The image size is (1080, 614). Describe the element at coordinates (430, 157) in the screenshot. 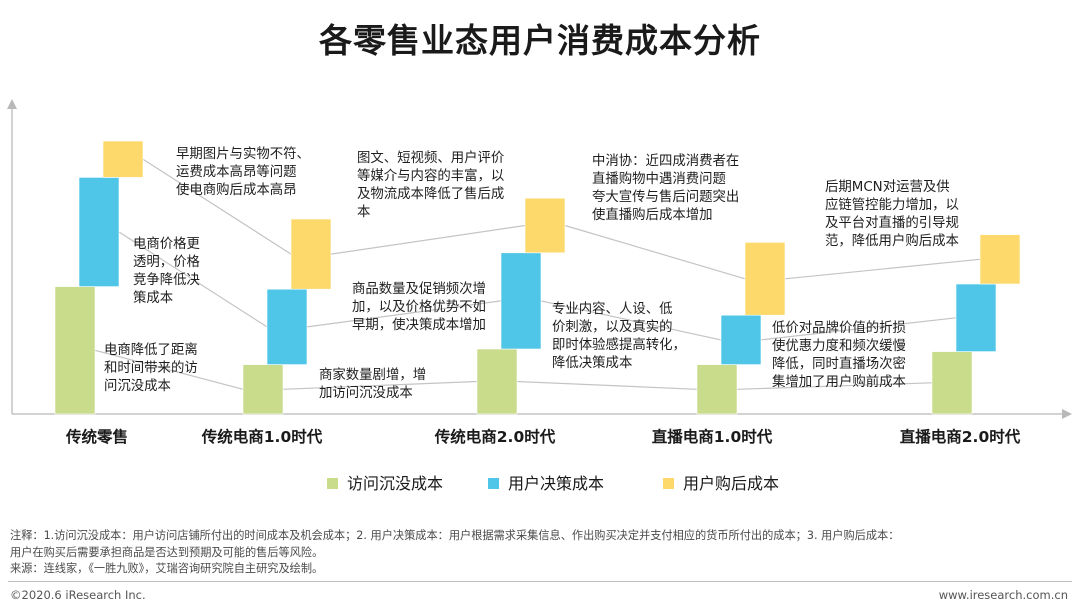

I see `annotation-text: 图文、短视频、用户评价` at that location.